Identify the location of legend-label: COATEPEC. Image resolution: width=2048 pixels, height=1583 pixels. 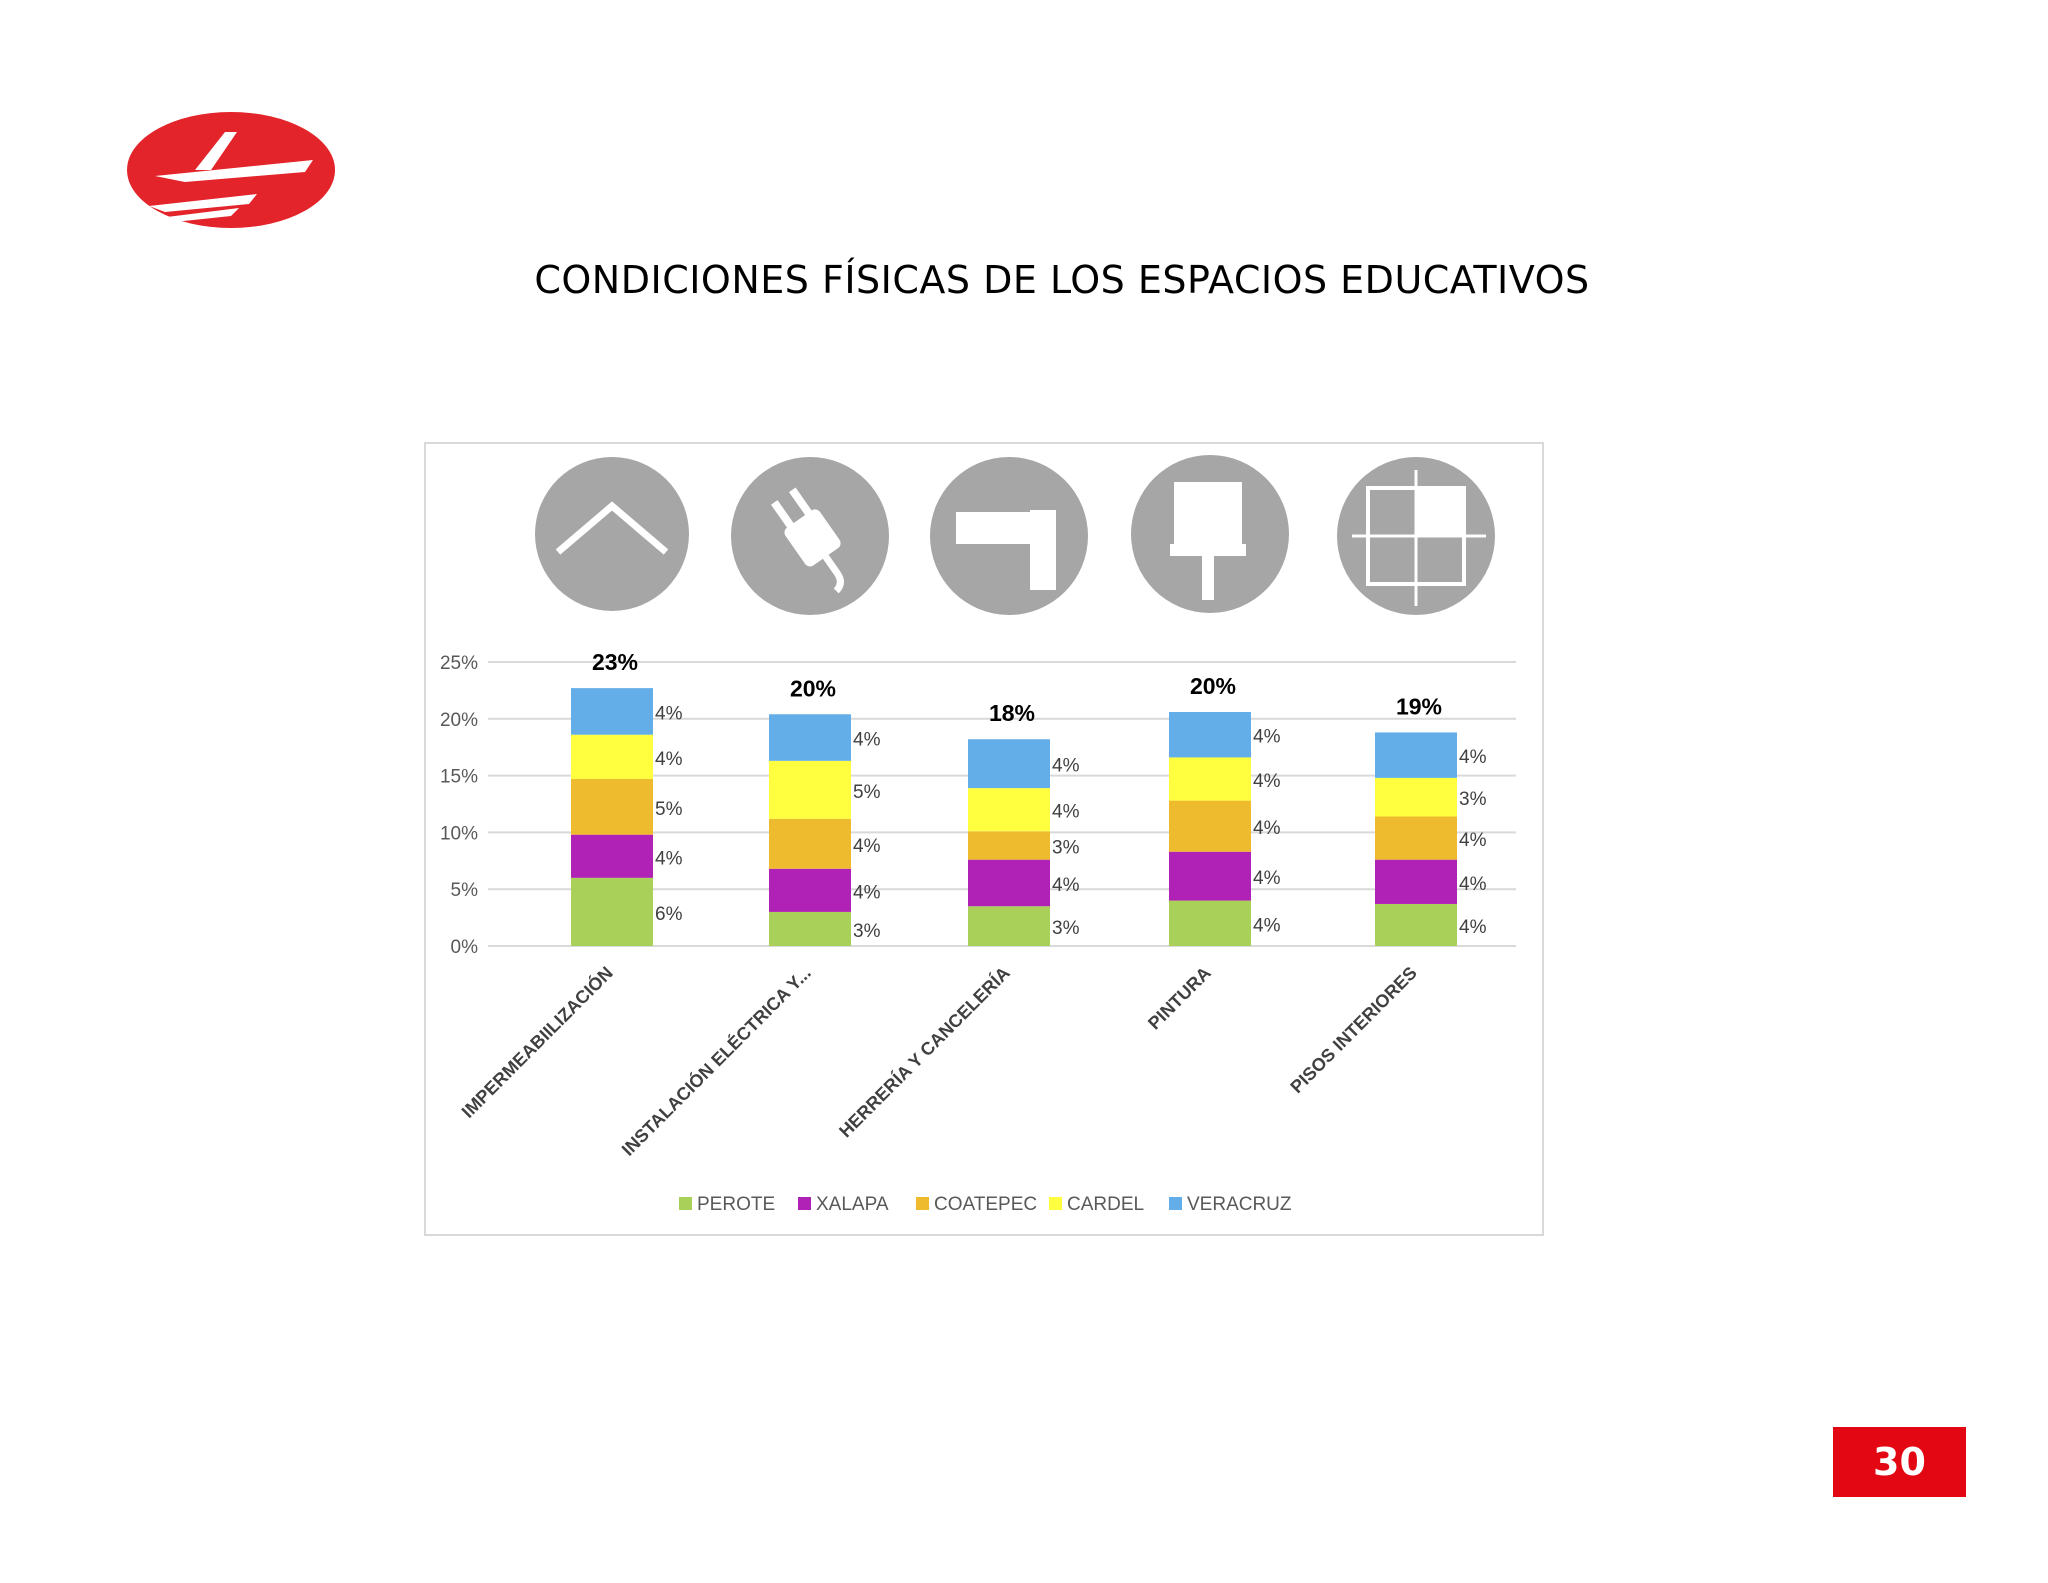
(985, 1204).